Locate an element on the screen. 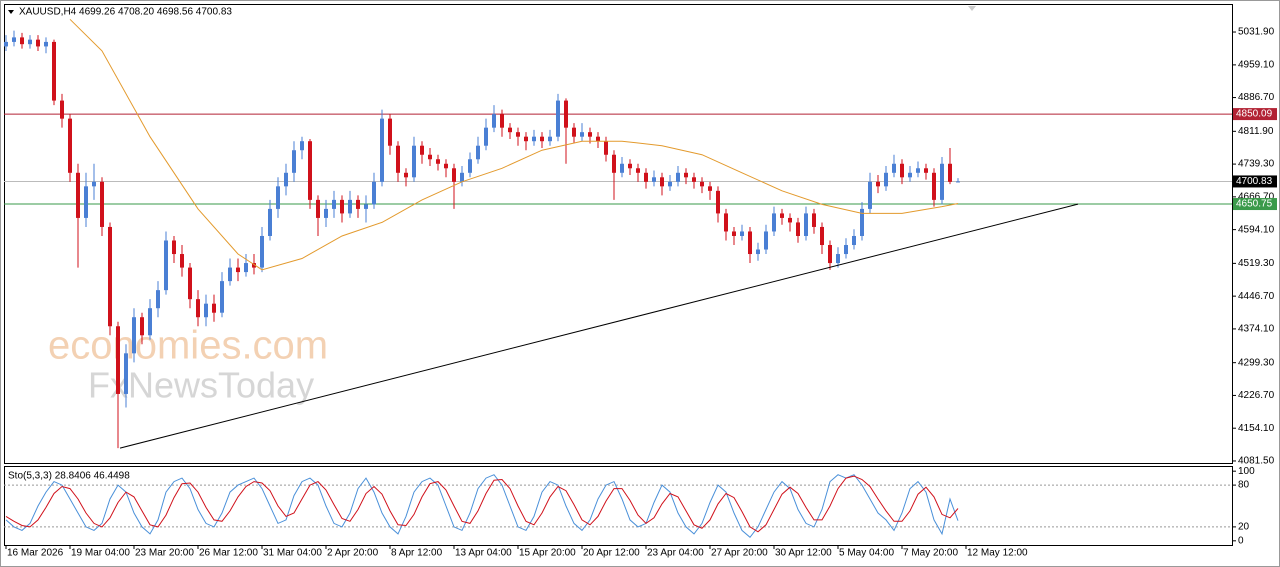  x-tick-label: 26 Mar 12:00 is located at coordinates (228, 553).